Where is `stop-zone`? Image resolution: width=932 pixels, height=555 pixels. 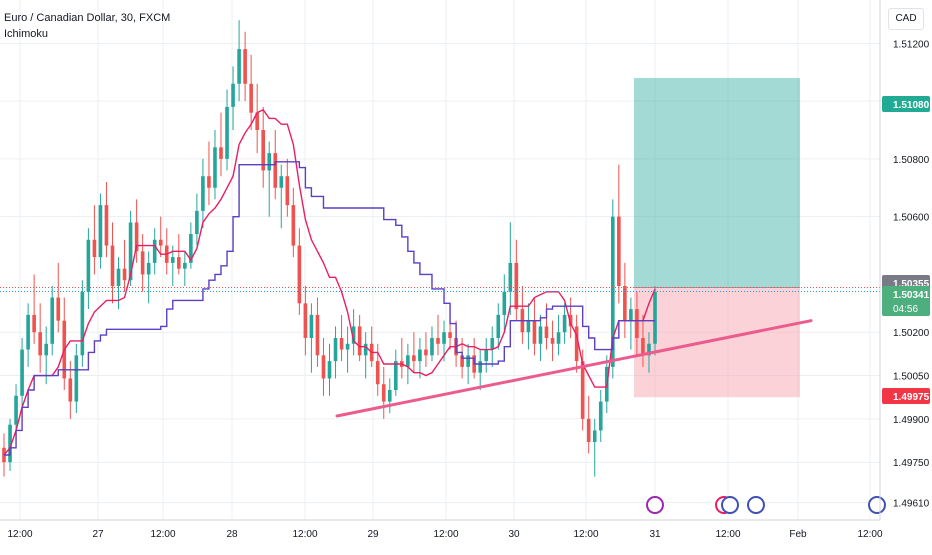 stop-zone is located at coordinates (717, 342).